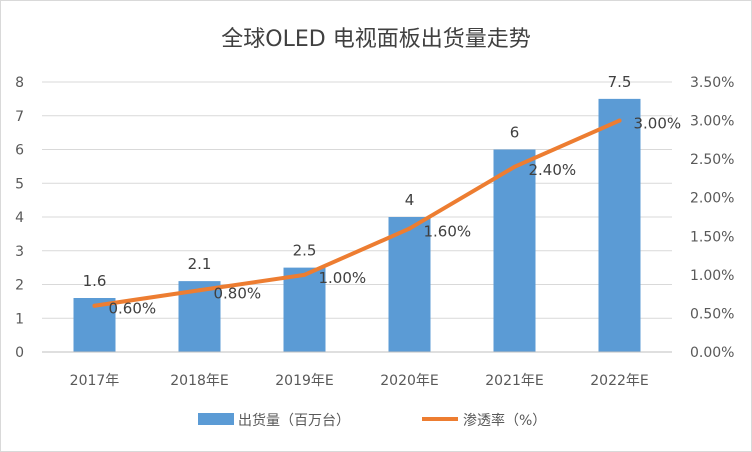 Image resolution: width=752 pixels, height=452 pixels. I want to click on bar-value-label: 2.1, so click(200, 264).